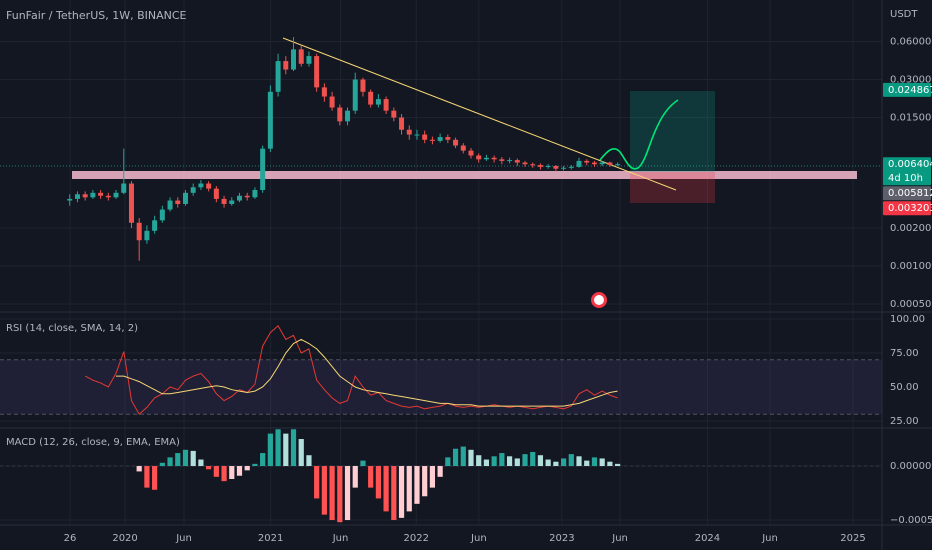 The image size is (932, 550). I want to click on countdown-label: 4d 10h, so click(905, 178).